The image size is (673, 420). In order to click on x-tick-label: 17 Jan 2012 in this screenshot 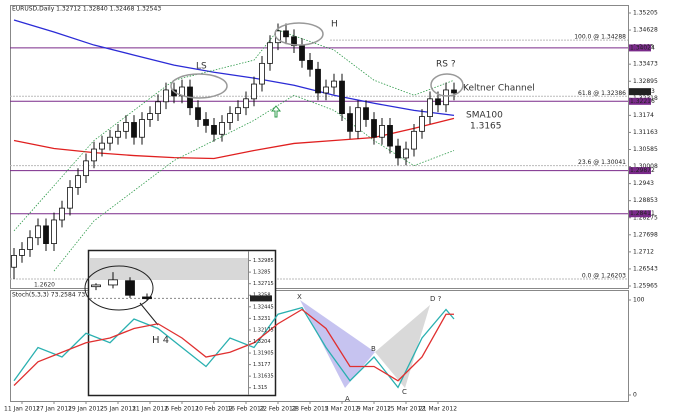, I will do `click(54, 409)`.